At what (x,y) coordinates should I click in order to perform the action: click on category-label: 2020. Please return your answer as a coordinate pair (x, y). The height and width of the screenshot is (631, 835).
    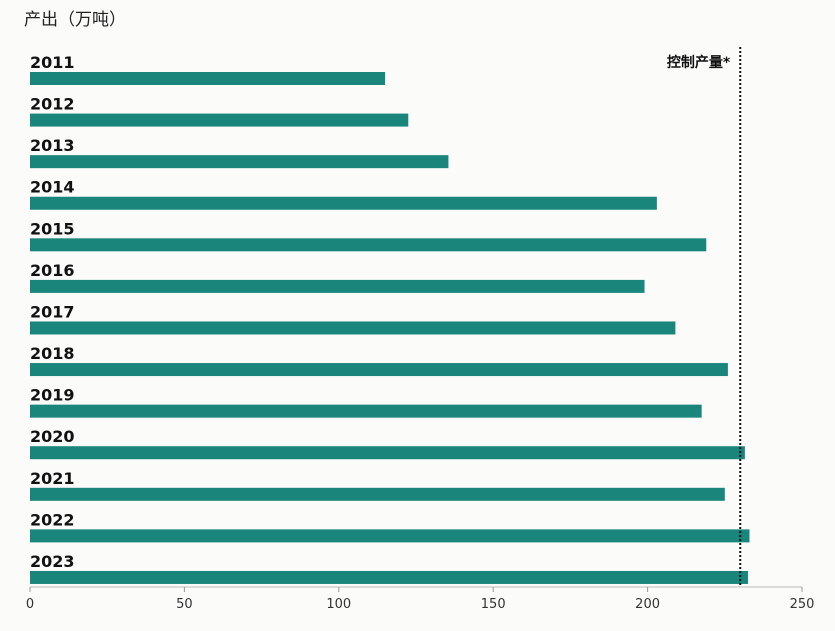
    Looking at the image, I should click on (52, 436).